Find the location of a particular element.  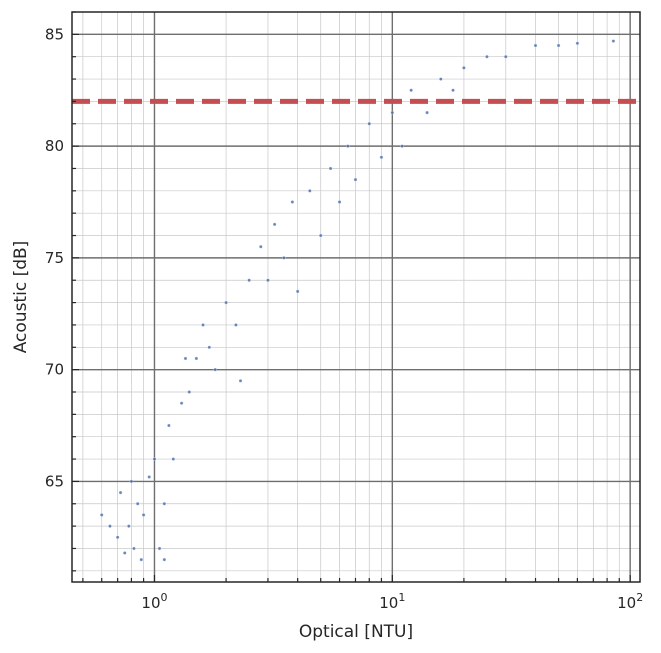

y-tick-labels: 65 70 75 80 85 is located at coordinates (54, 257).